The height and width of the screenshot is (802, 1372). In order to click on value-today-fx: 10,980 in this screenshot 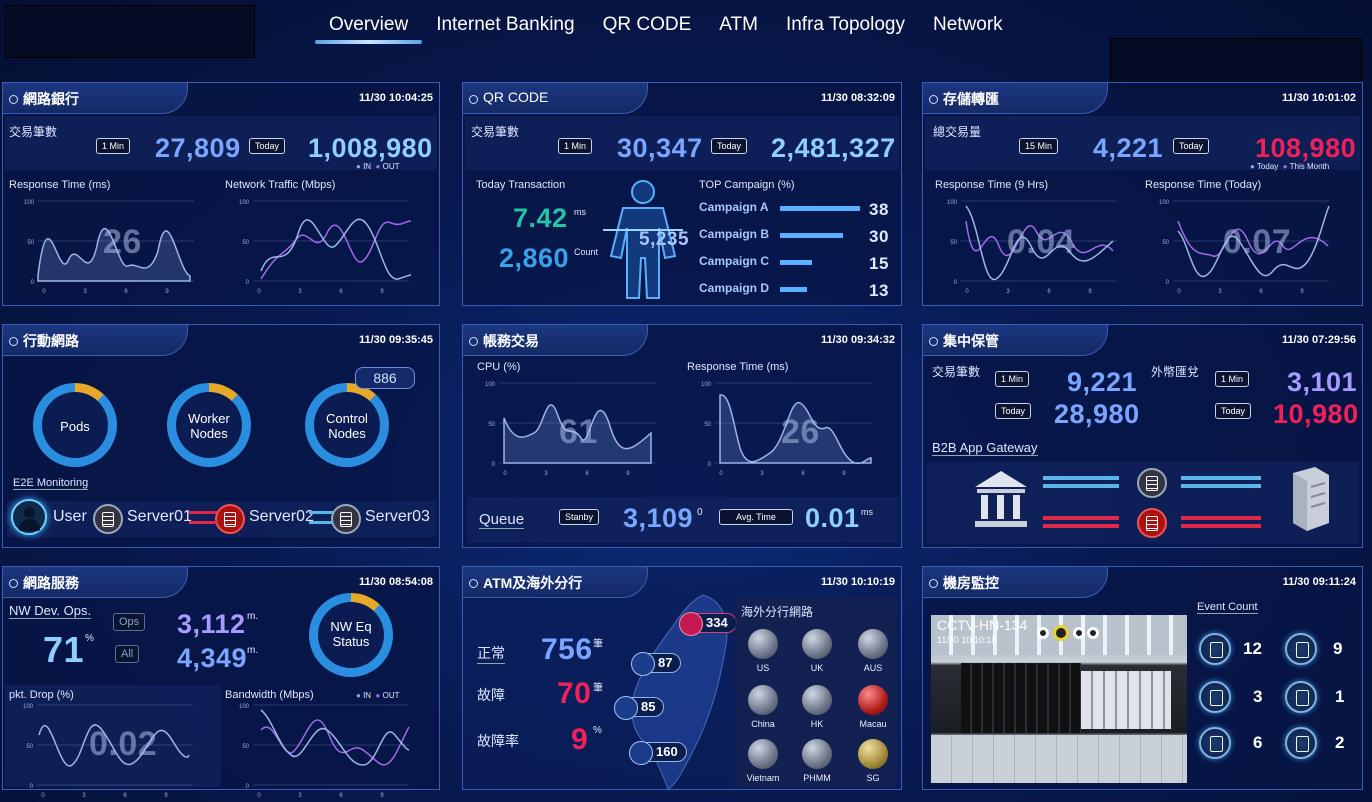, I will do `click(1316, 414)`.